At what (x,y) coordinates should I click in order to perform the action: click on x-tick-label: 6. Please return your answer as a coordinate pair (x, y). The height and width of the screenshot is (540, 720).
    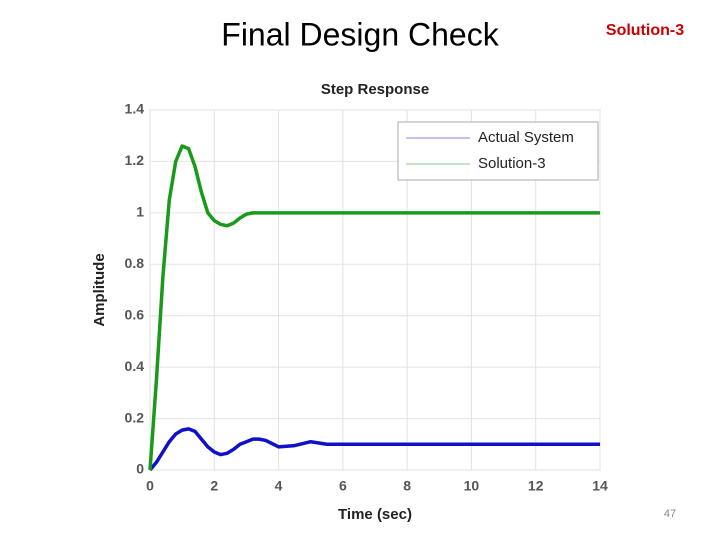
    Looking at the image, I should click on (343, 486).